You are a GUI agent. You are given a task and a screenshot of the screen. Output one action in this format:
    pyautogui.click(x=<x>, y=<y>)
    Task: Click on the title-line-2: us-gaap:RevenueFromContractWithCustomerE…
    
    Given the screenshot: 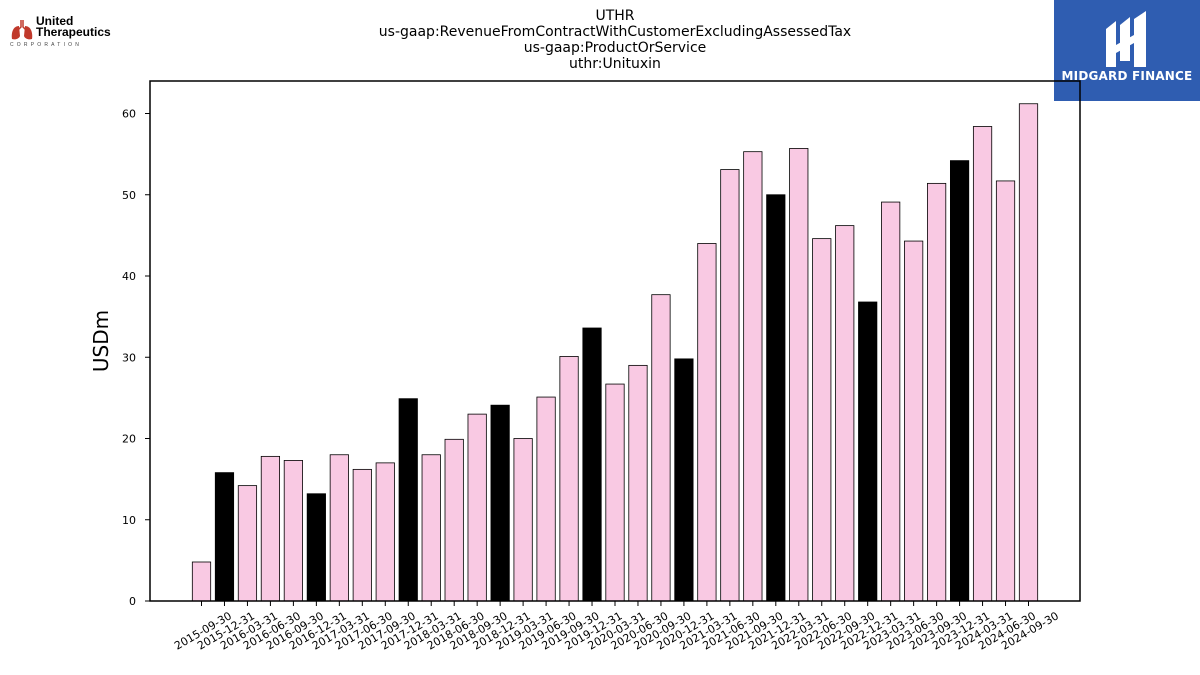 What is the action you would take?
    pyautogui.click(x=615, y=32)
    